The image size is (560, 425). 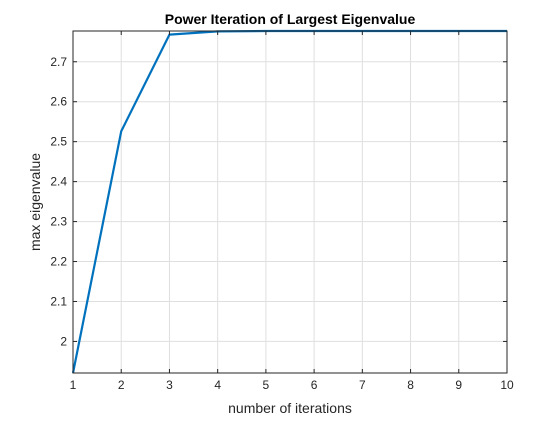 What do you see at coordinates (507, 385) in the screenshot?
I see `x-tick-label: 10` at bounding box center [507, 385].